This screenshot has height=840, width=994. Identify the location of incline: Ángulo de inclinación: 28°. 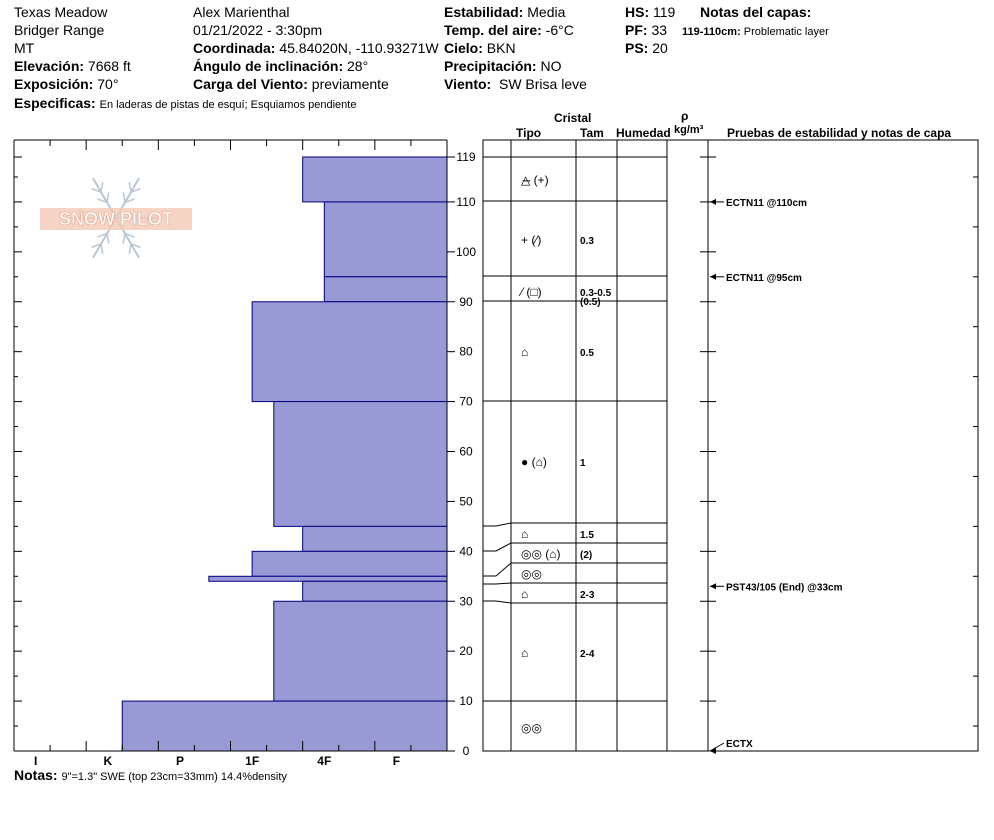
(281, 66).